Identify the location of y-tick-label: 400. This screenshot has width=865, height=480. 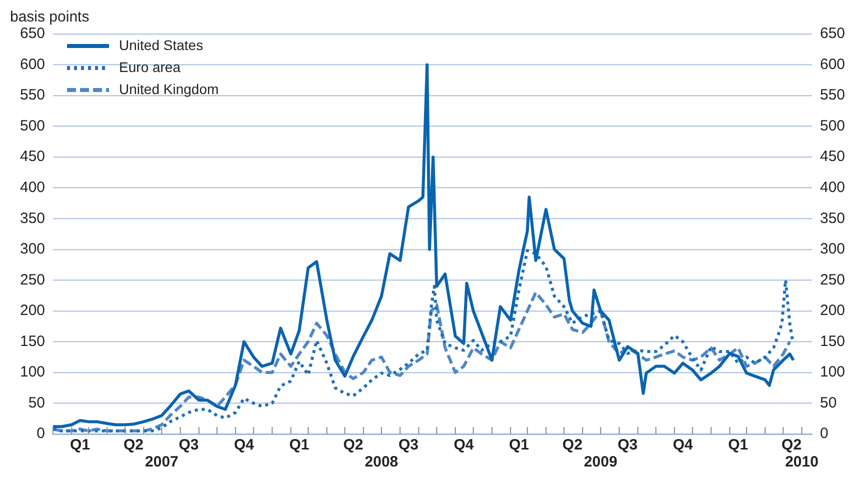
(33, 187).